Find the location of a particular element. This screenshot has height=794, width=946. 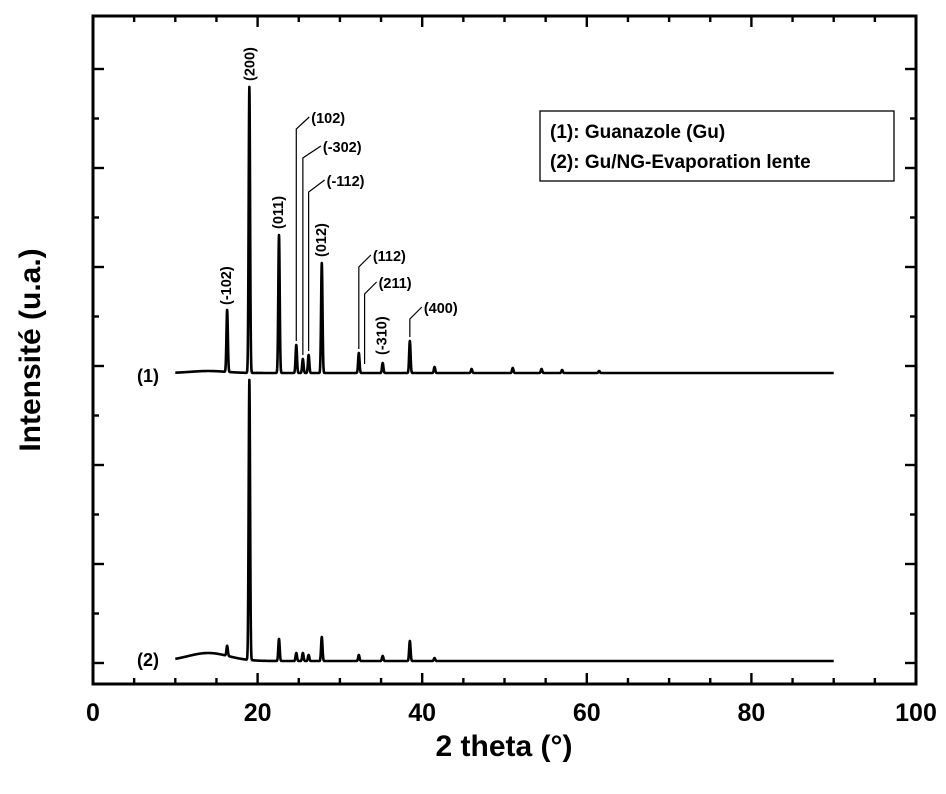

x-tick-label: 20 is located at coordinates (258, 713).